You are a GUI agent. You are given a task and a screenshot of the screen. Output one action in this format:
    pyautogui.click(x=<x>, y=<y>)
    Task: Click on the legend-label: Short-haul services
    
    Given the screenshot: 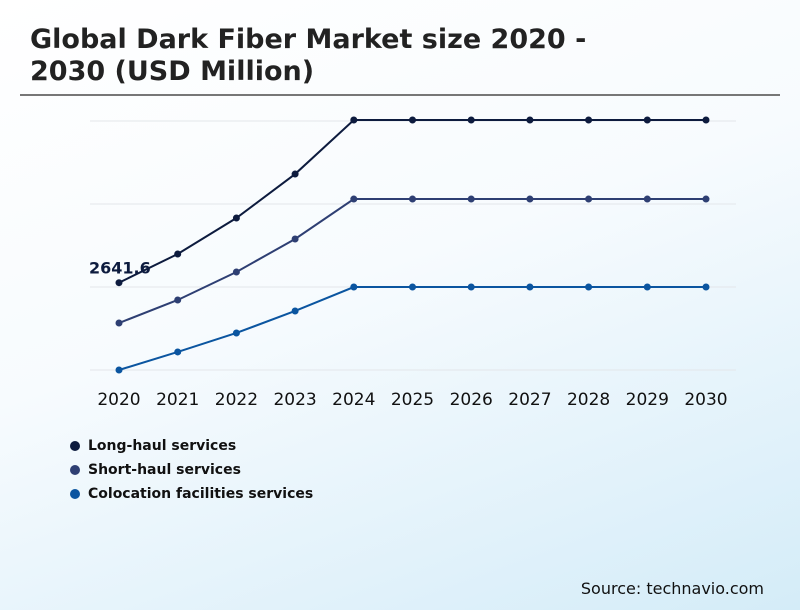 What is the action you would take?
    pyautogui.click(x=164, y=470)
    